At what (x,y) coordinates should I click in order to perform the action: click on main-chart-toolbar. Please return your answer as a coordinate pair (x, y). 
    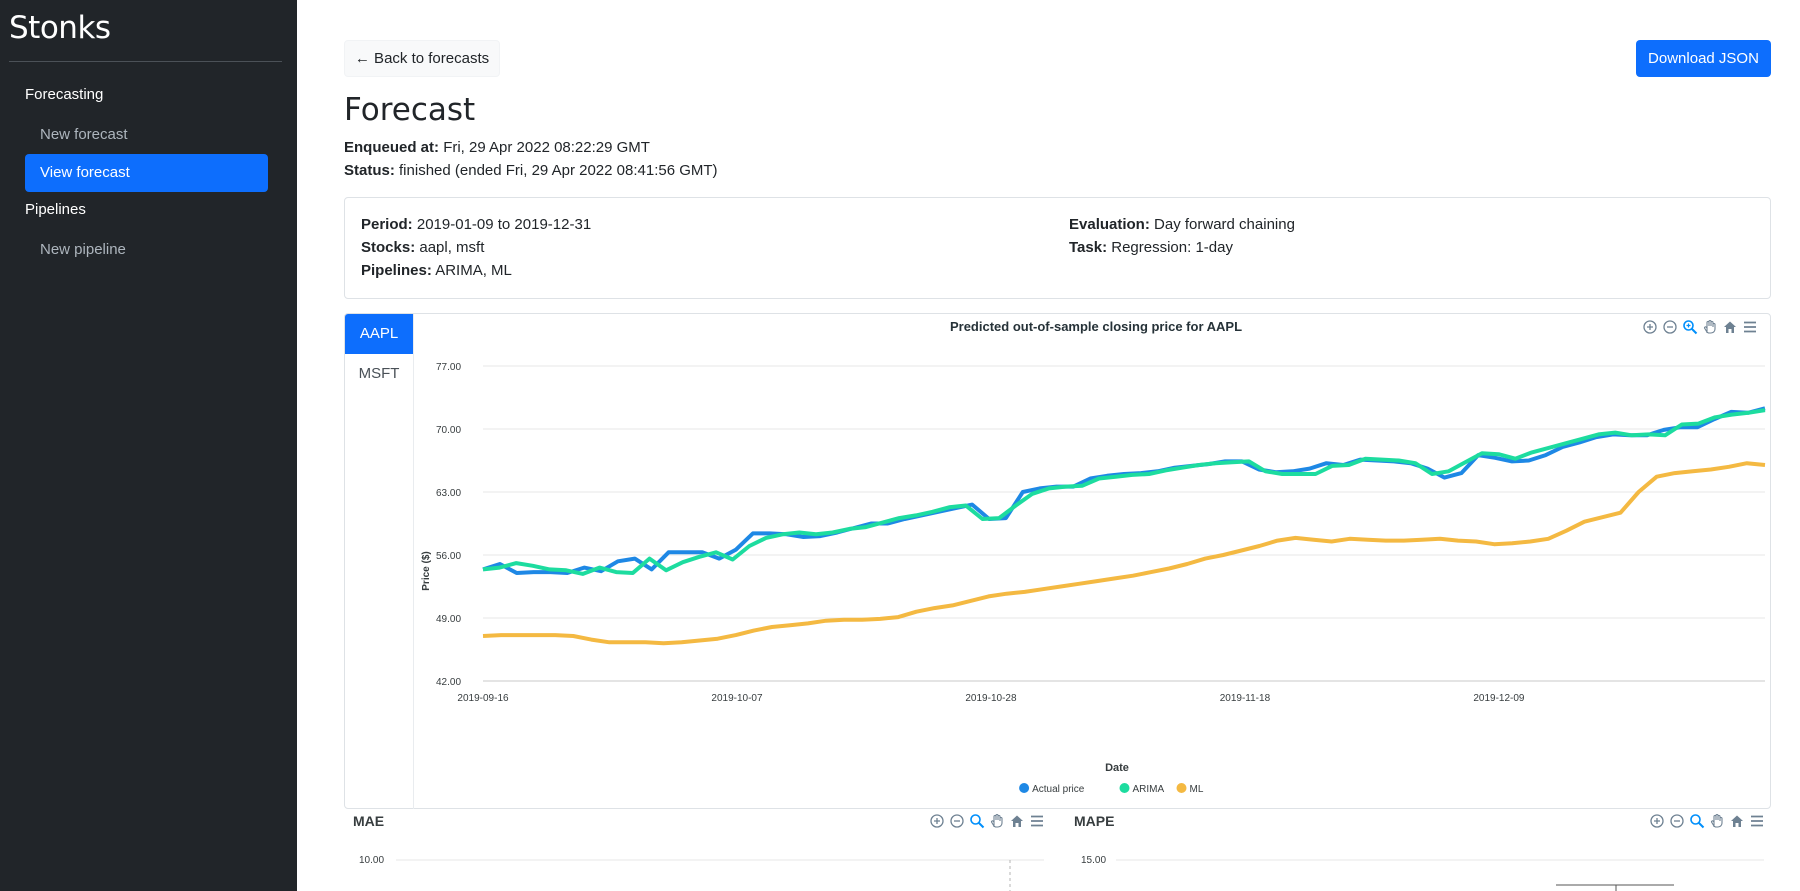
    Looking at the image, I should click on (1700, 327).